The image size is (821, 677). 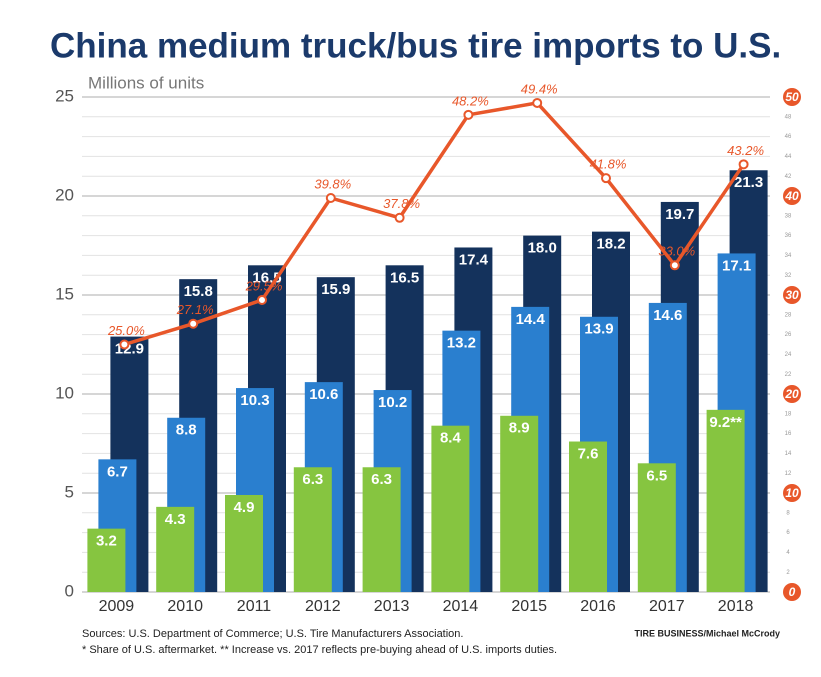 What do you see at coordinates (264, 285) in the screenshot?
I see `share-value-label: 29.5%` at bounding box center [264, 285].